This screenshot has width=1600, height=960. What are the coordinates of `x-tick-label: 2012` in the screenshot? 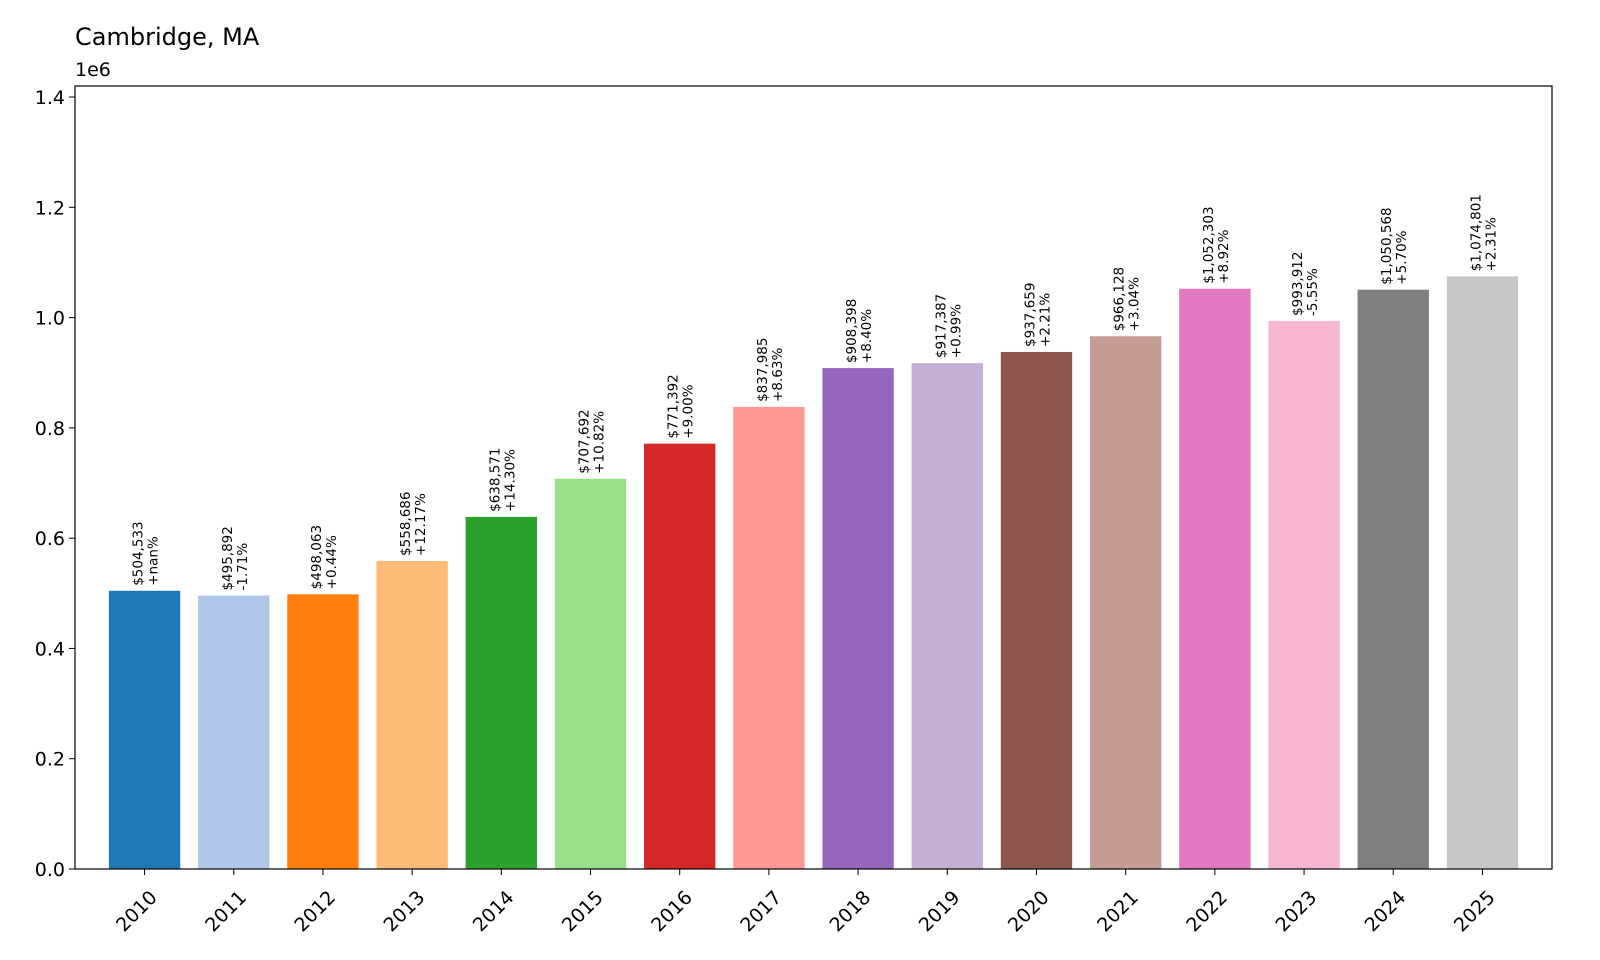 It's located at (315, 912).